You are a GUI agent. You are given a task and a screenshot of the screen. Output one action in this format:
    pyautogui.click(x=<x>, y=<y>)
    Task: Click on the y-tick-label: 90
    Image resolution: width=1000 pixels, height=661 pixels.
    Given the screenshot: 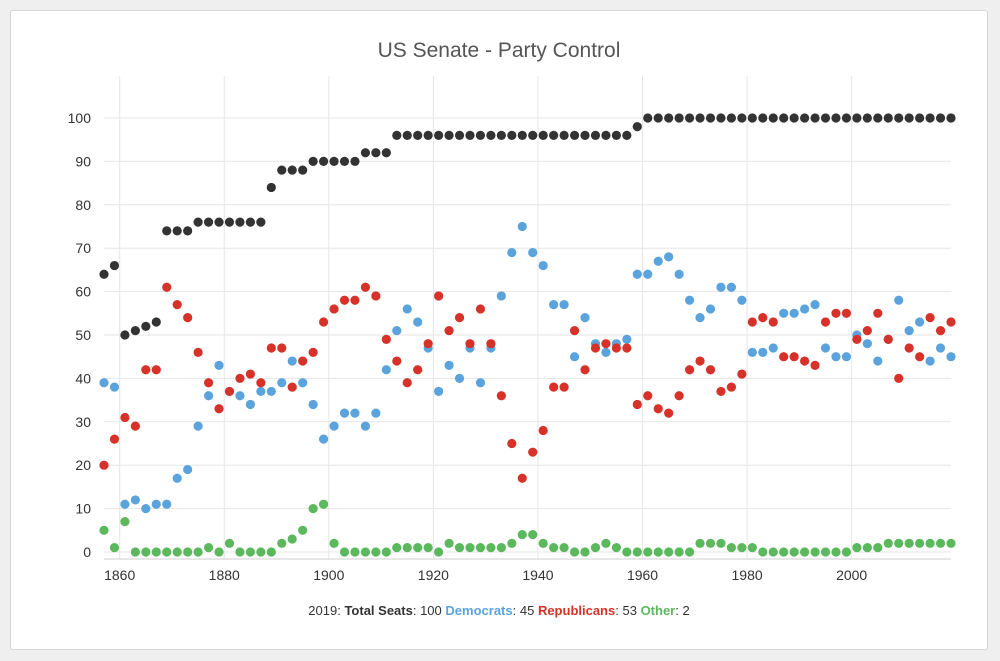 What is the action you would take?
    pyautogui.click(x=83, y=161)
    